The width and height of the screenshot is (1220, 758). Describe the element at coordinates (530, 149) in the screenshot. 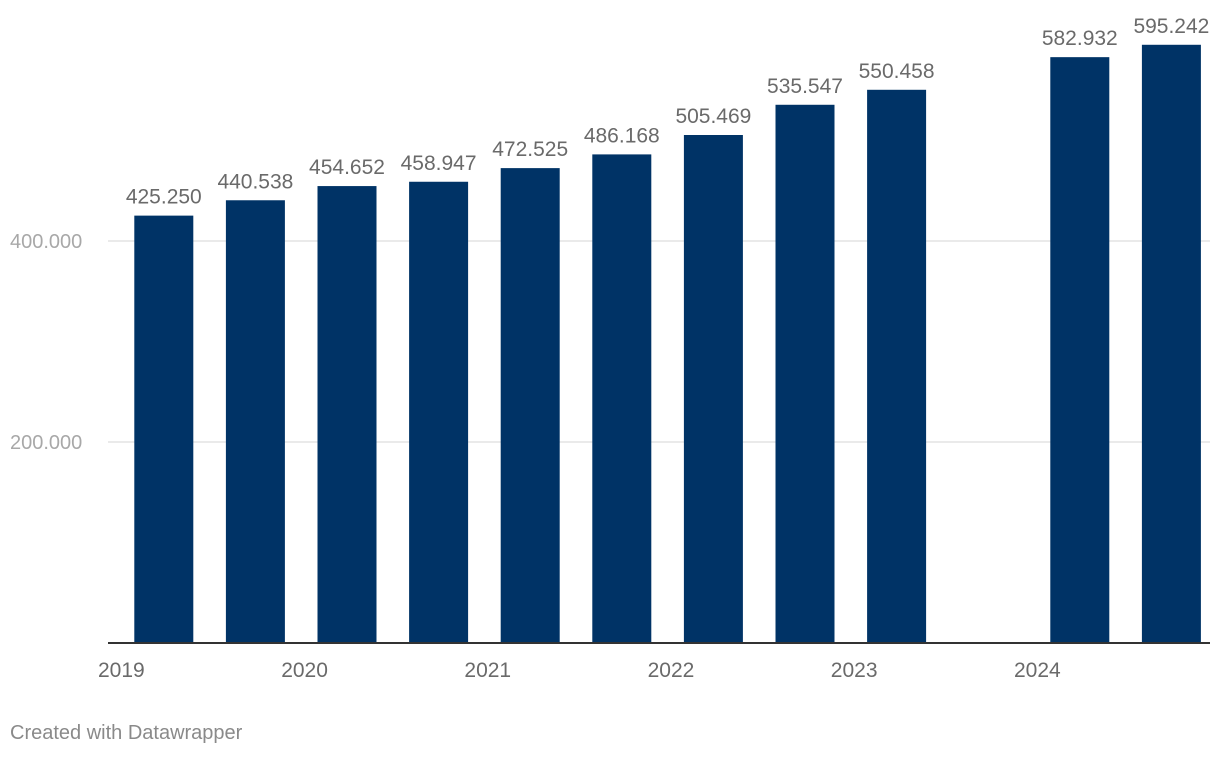

I see `value-label: 472.525` at that location.